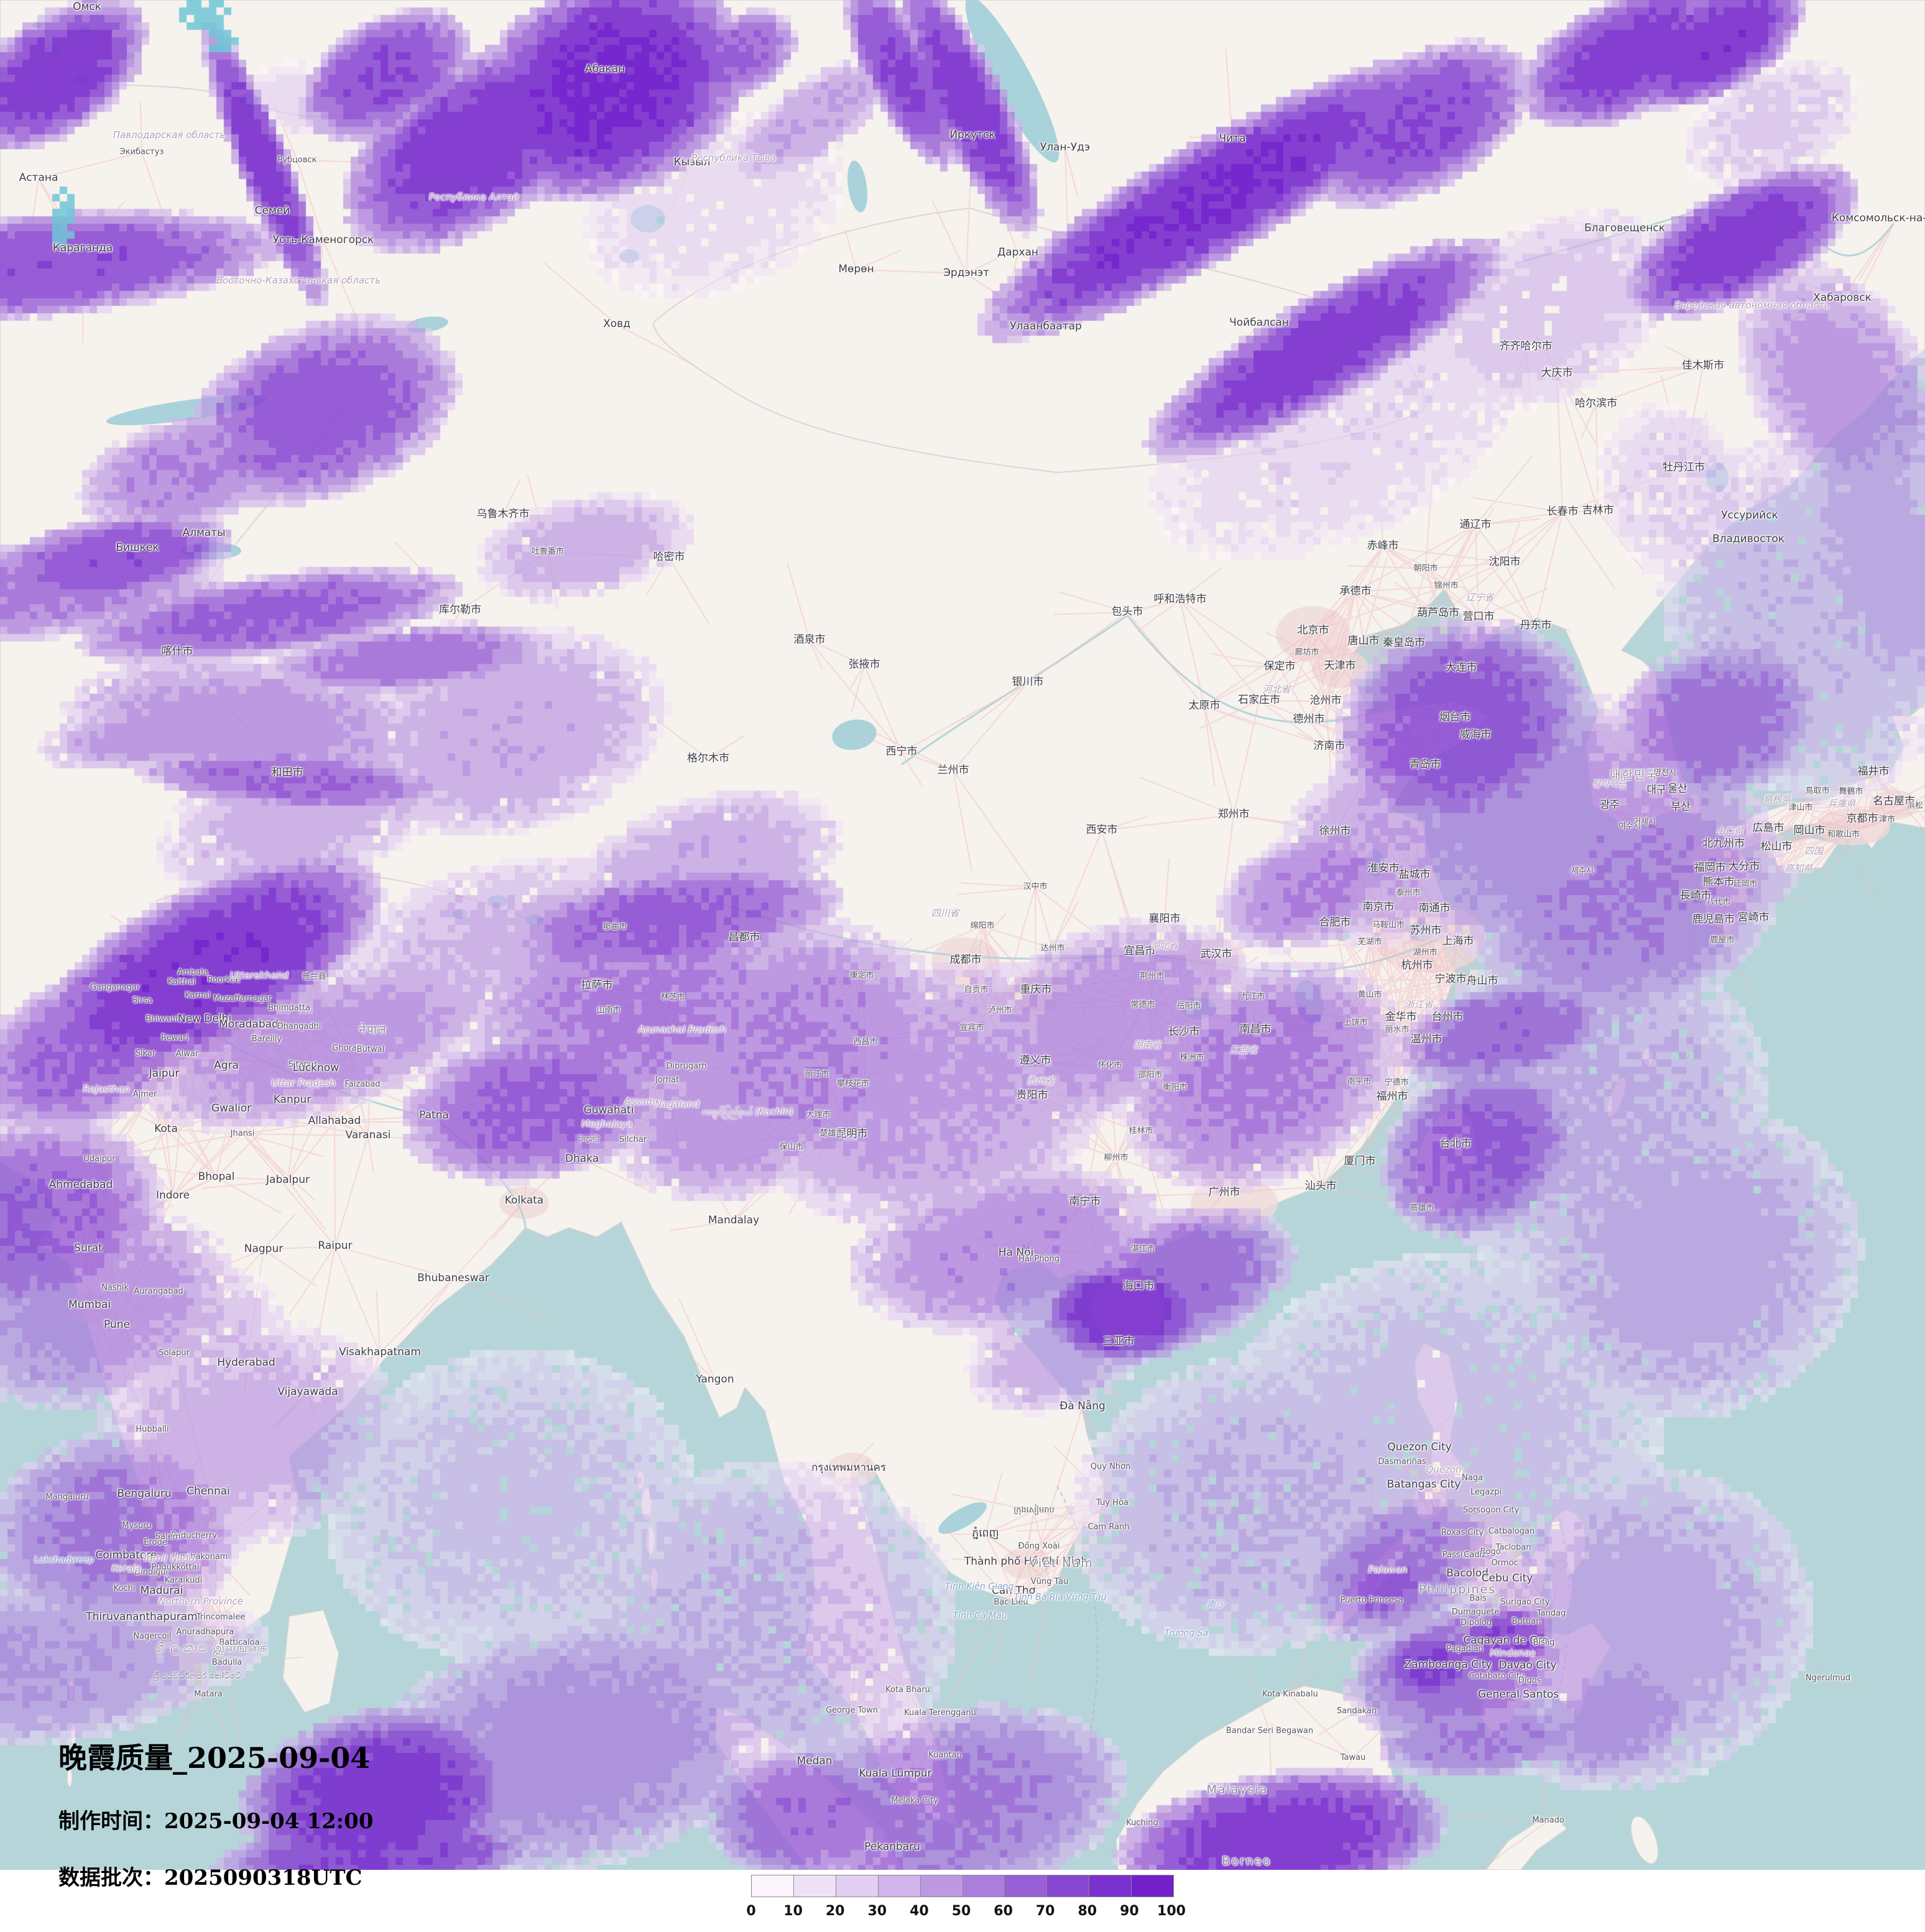 This screenshot has height=1932, width=1925. What do you see at coordinates (1045, 1911) in the screenshot?
I see `legend-tick: 70` at bounding box center [1045, 1911].